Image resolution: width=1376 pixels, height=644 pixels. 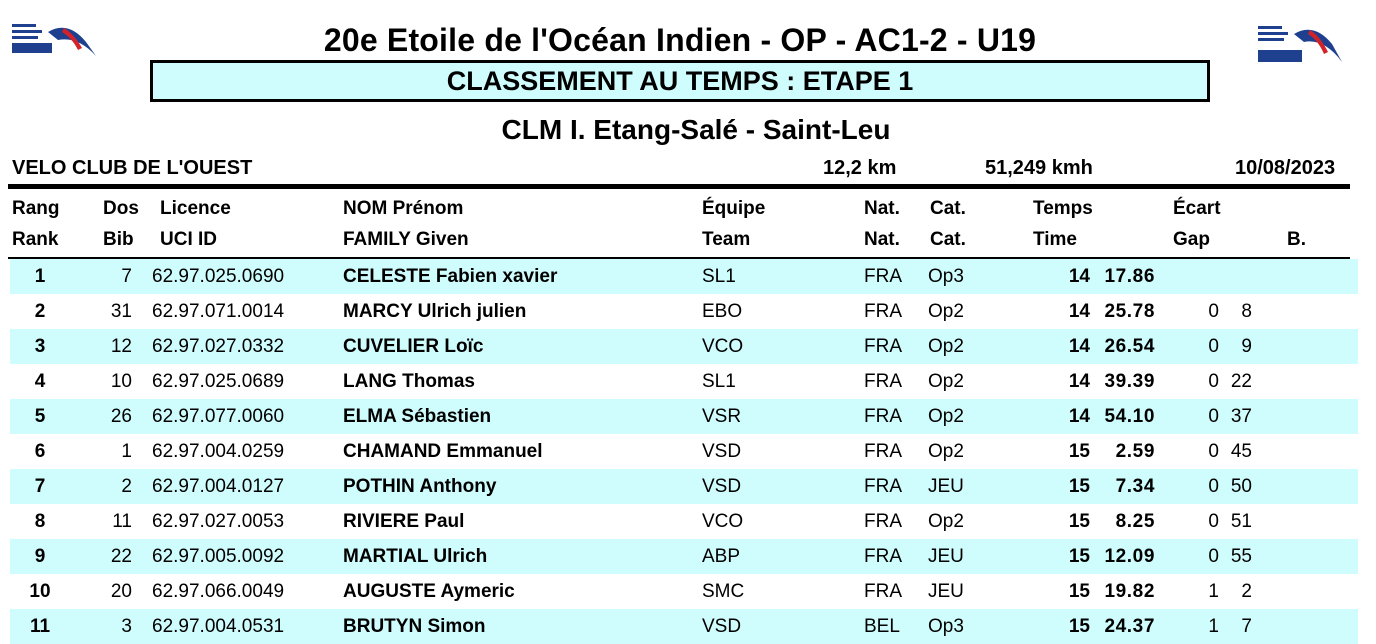 I want to click on time-seconds-cell: 12.09, so click(x=1129, y=556).